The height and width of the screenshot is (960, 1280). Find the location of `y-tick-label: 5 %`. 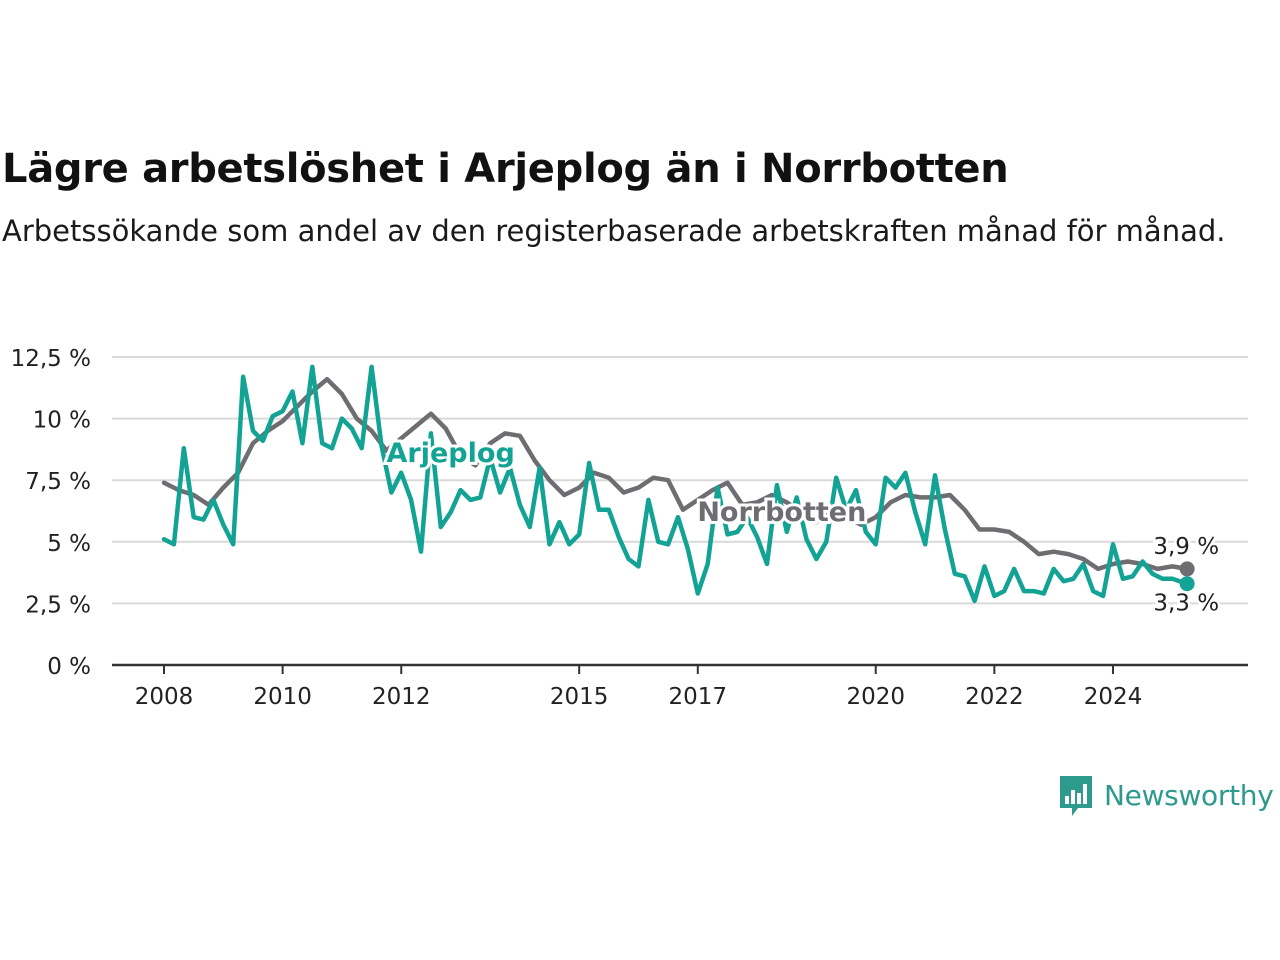

y-tick-label: 5 % is located at coordinates (69, 544).